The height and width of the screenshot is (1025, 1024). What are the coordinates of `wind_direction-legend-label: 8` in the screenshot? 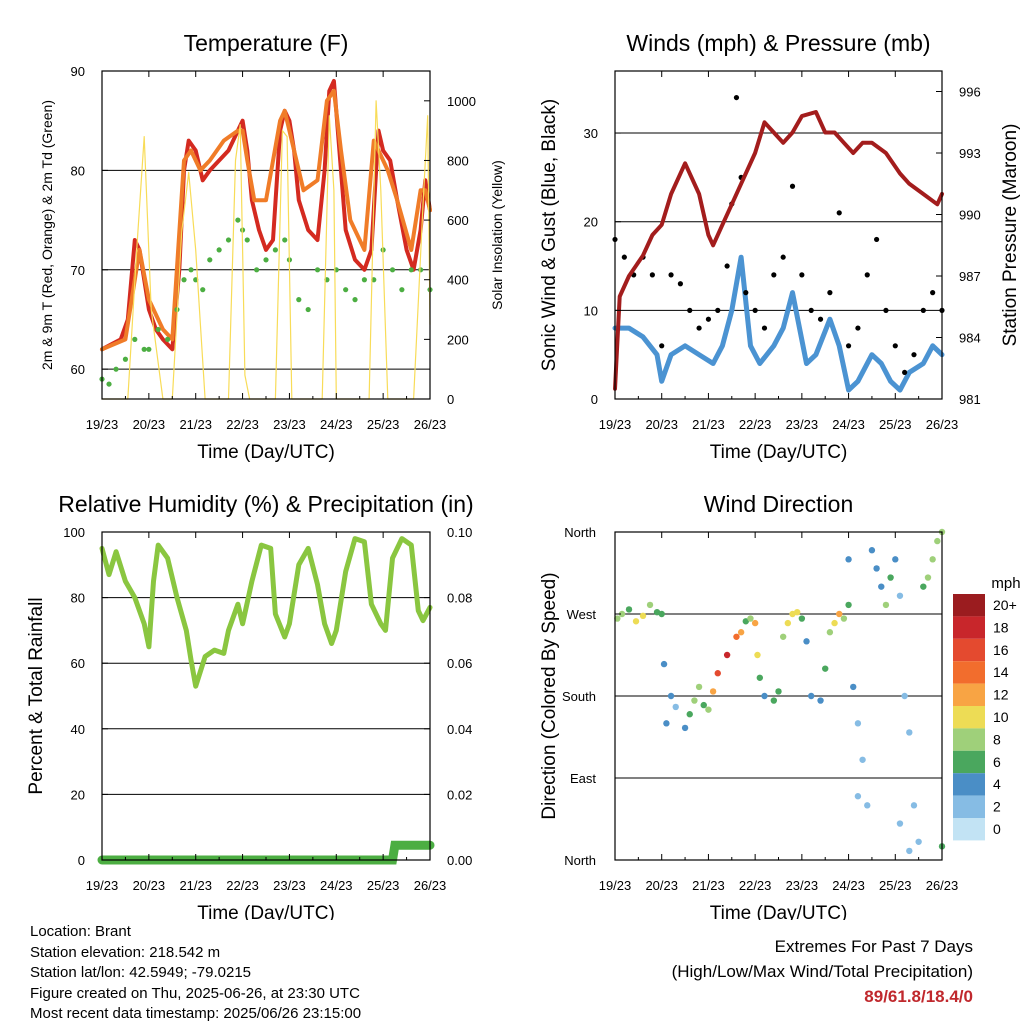 It's located at (997, 739).